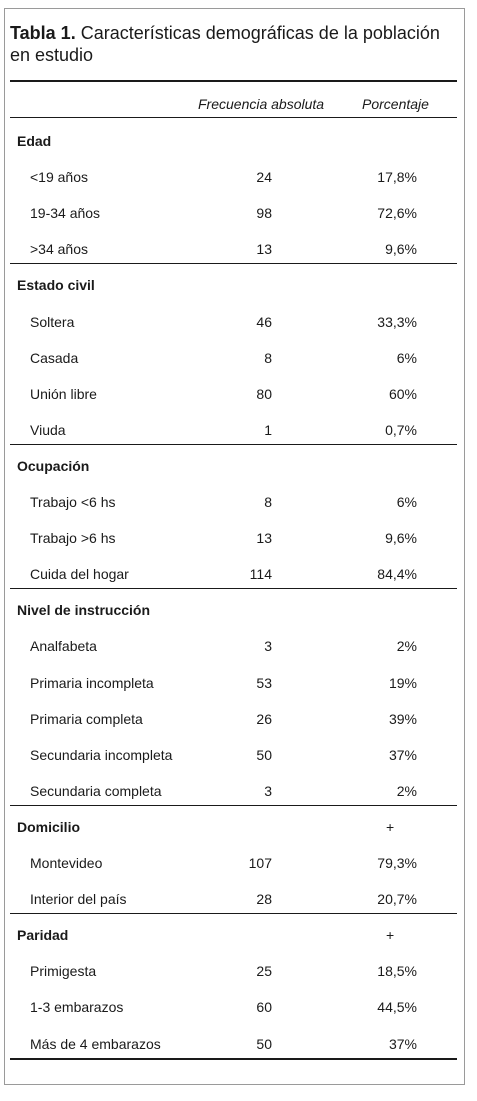  What do you see at coordinates (264, 213) in the screenshot?
I see `row-frequency: 98` at bounding box center [264, 213].